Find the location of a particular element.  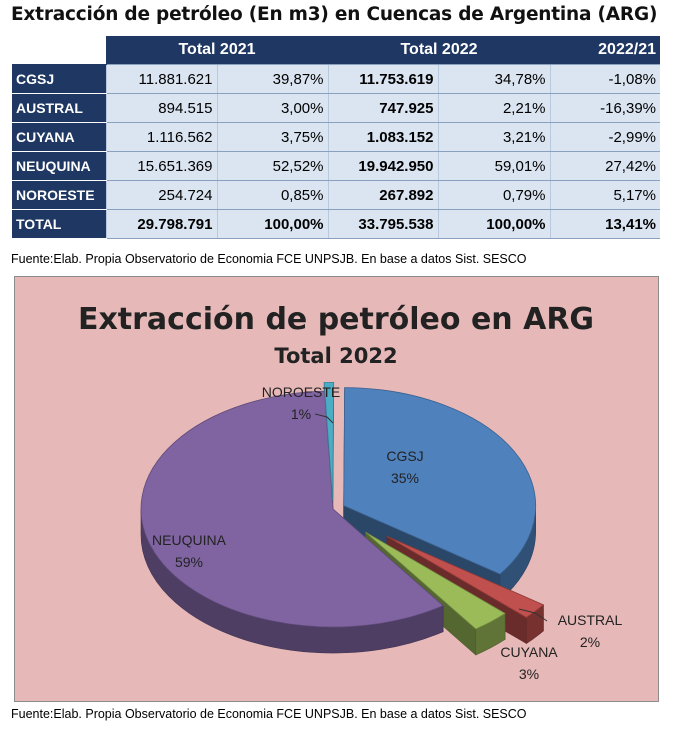

pie-slice-cuyana is located at coordinates (435, 580).